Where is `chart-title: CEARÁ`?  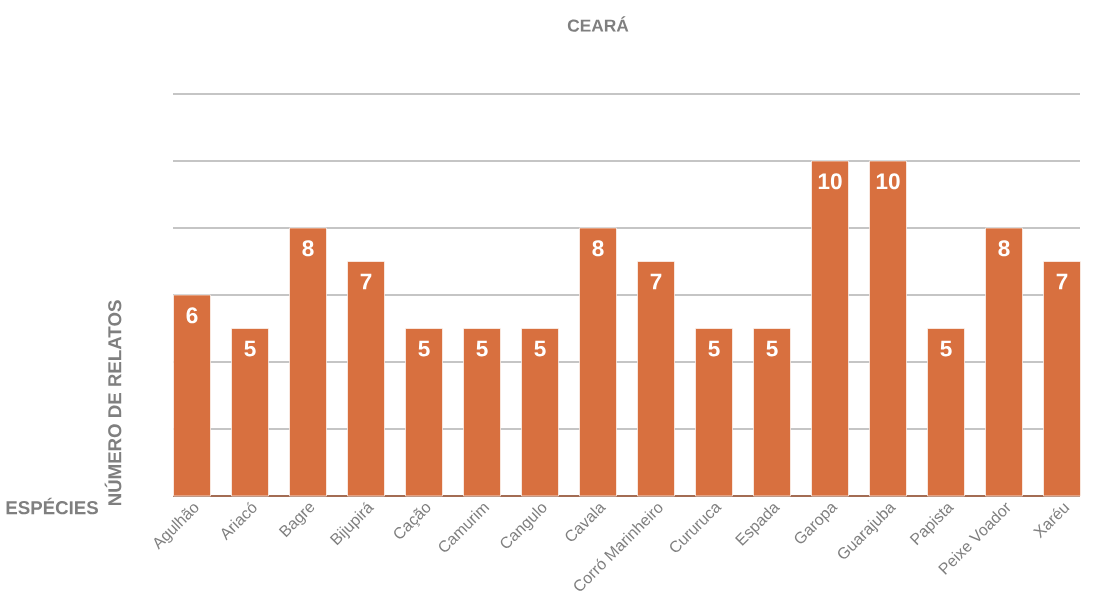
chart-title: CEARÁ is located at coordinates (598, 24).